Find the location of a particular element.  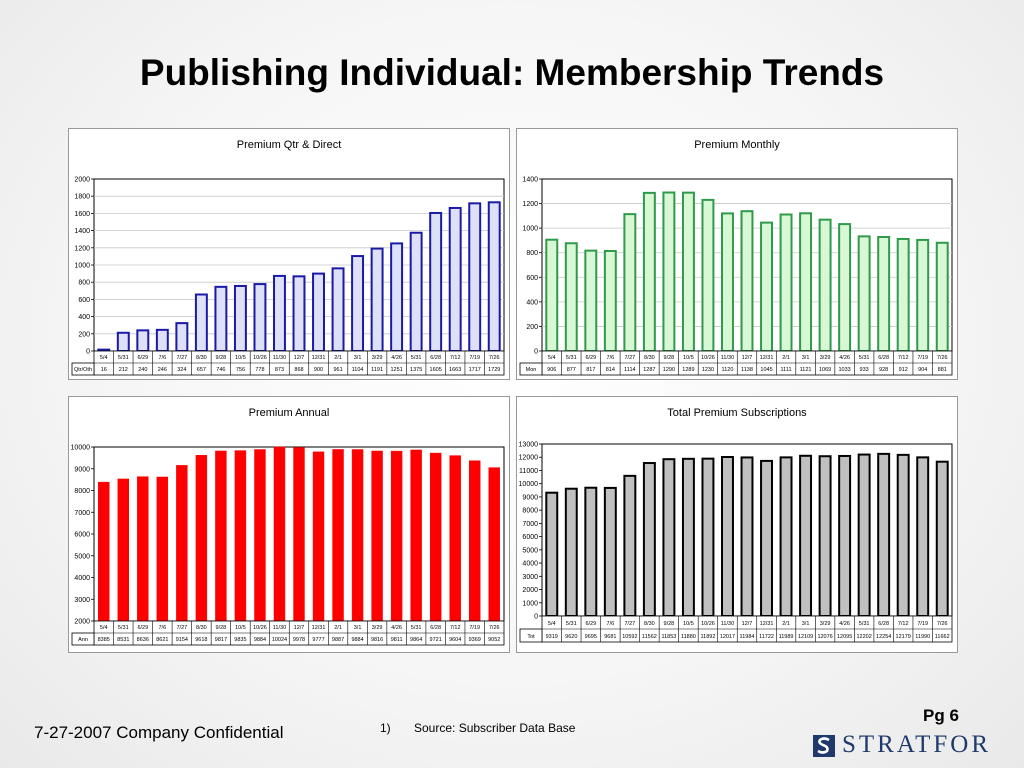

footnote-text: Source: Subscriber Data Base is located at coordinates (495, 728).